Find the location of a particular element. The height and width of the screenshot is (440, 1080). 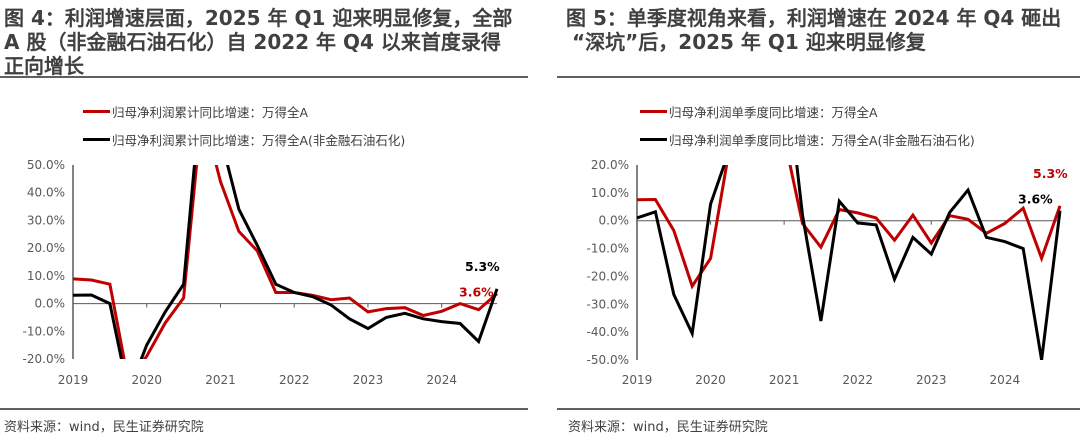

left-source: 资料来源：wind，民生证券研究院 is located at coordinates (104, 427).